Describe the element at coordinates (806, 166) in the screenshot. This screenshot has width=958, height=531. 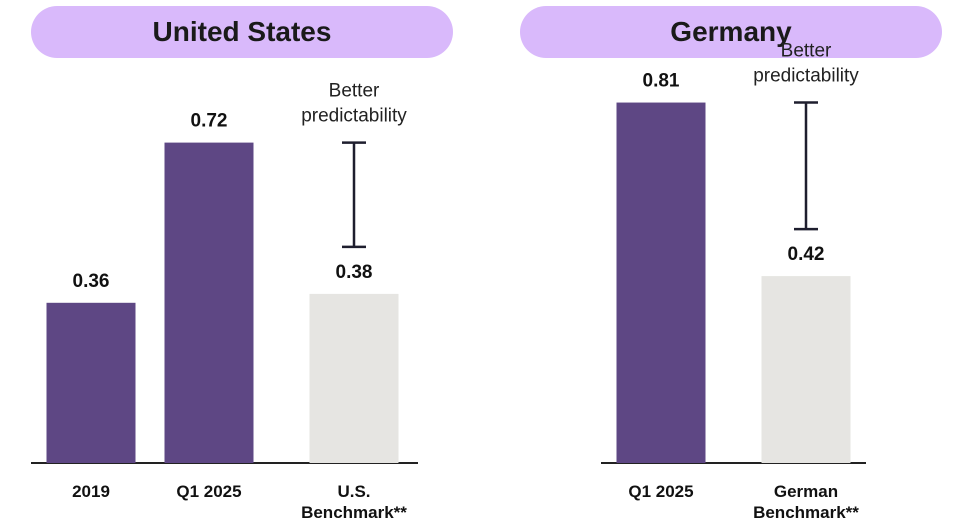
I see `germany-predictability-bracket` at that location.